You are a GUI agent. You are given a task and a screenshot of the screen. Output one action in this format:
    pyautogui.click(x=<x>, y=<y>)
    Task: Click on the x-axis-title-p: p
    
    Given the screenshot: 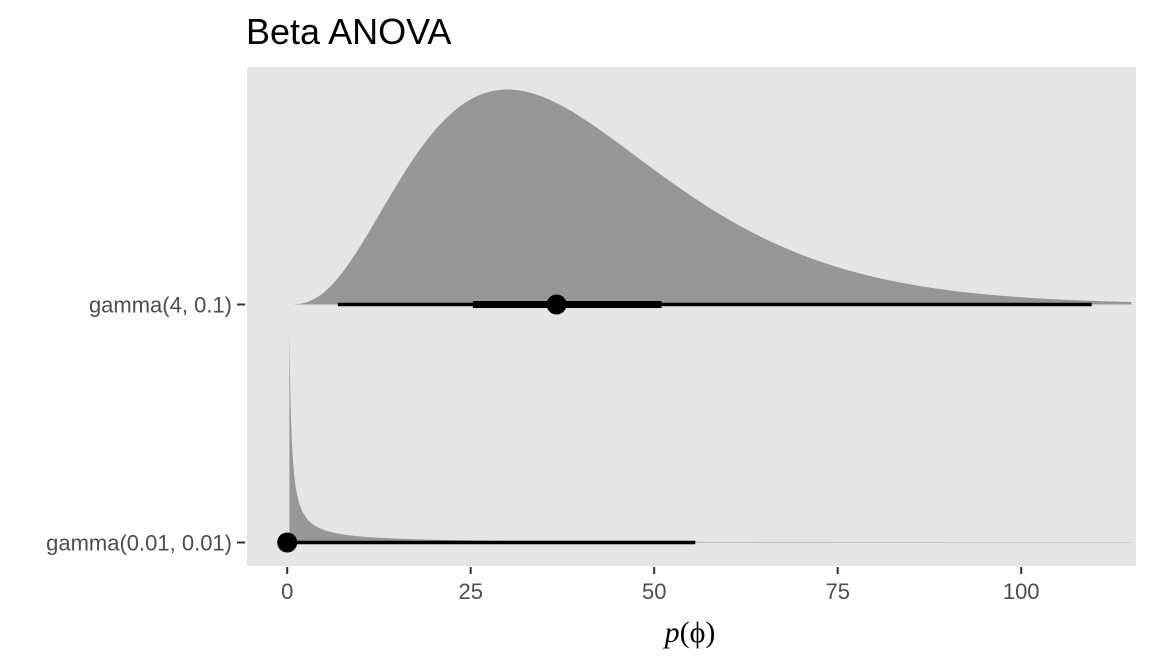 What is the action you would take?
    pyautogui.click(x=671, y=632)
    